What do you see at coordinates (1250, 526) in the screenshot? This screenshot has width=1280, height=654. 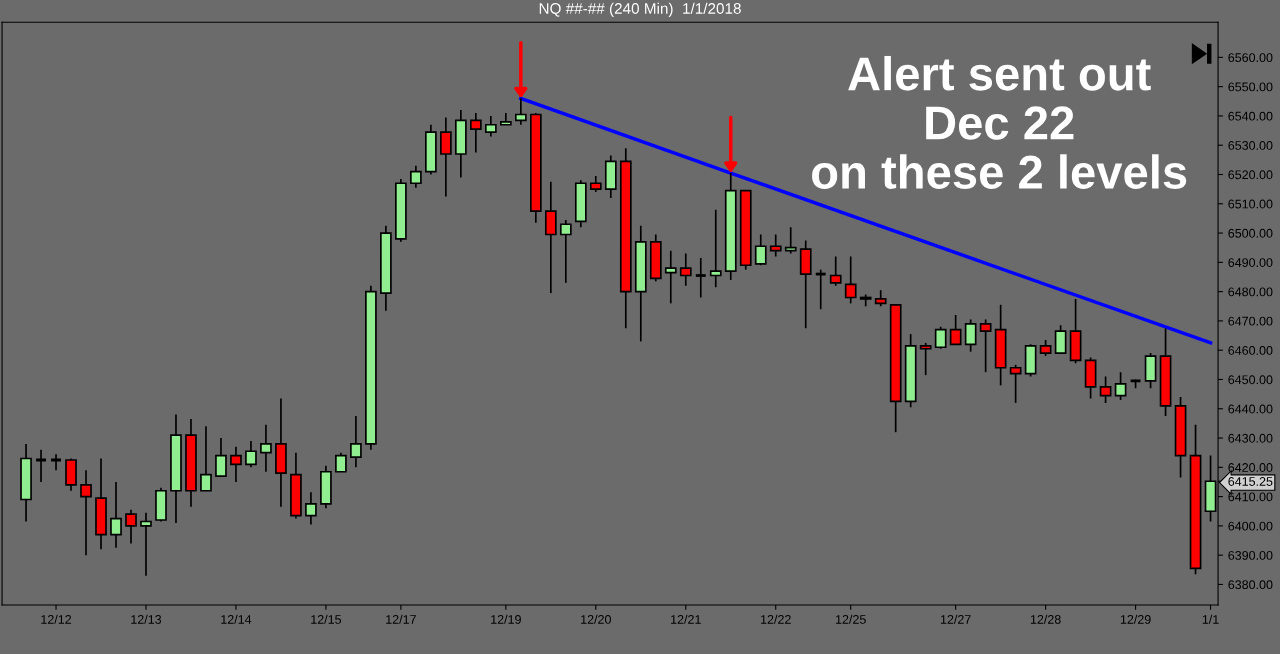 I see `y-tick-label: 6400.00` at bounding box center [1250, 526].